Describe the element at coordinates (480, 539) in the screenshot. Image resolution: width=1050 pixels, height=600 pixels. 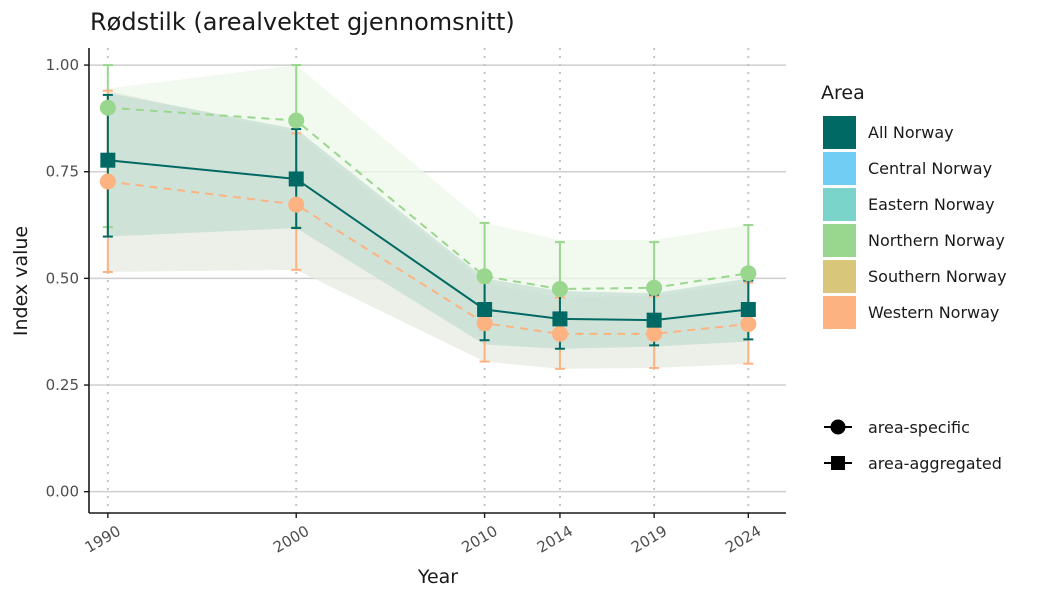
I see `x-tick-label: 2010` at that location.